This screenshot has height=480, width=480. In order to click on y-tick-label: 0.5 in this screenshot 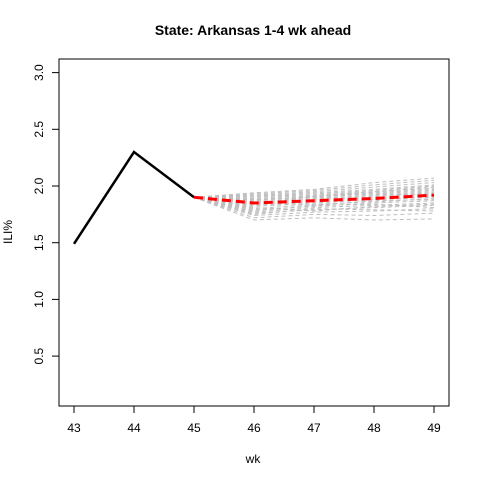, I will do `click(39, 355)`.